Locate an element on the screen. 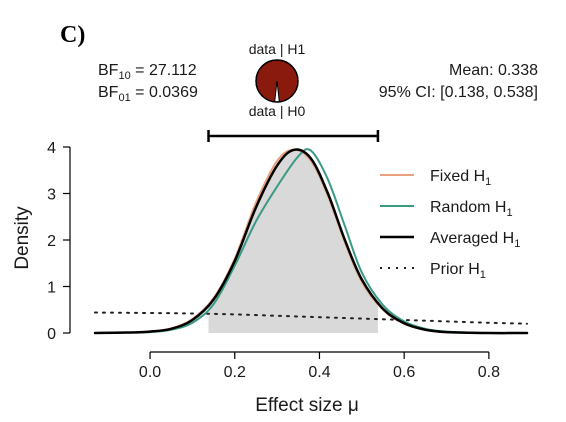 The height and width of the screenshot is (422, 566). x-axis-label: Effect size μ is located at coordinates (307, 405).